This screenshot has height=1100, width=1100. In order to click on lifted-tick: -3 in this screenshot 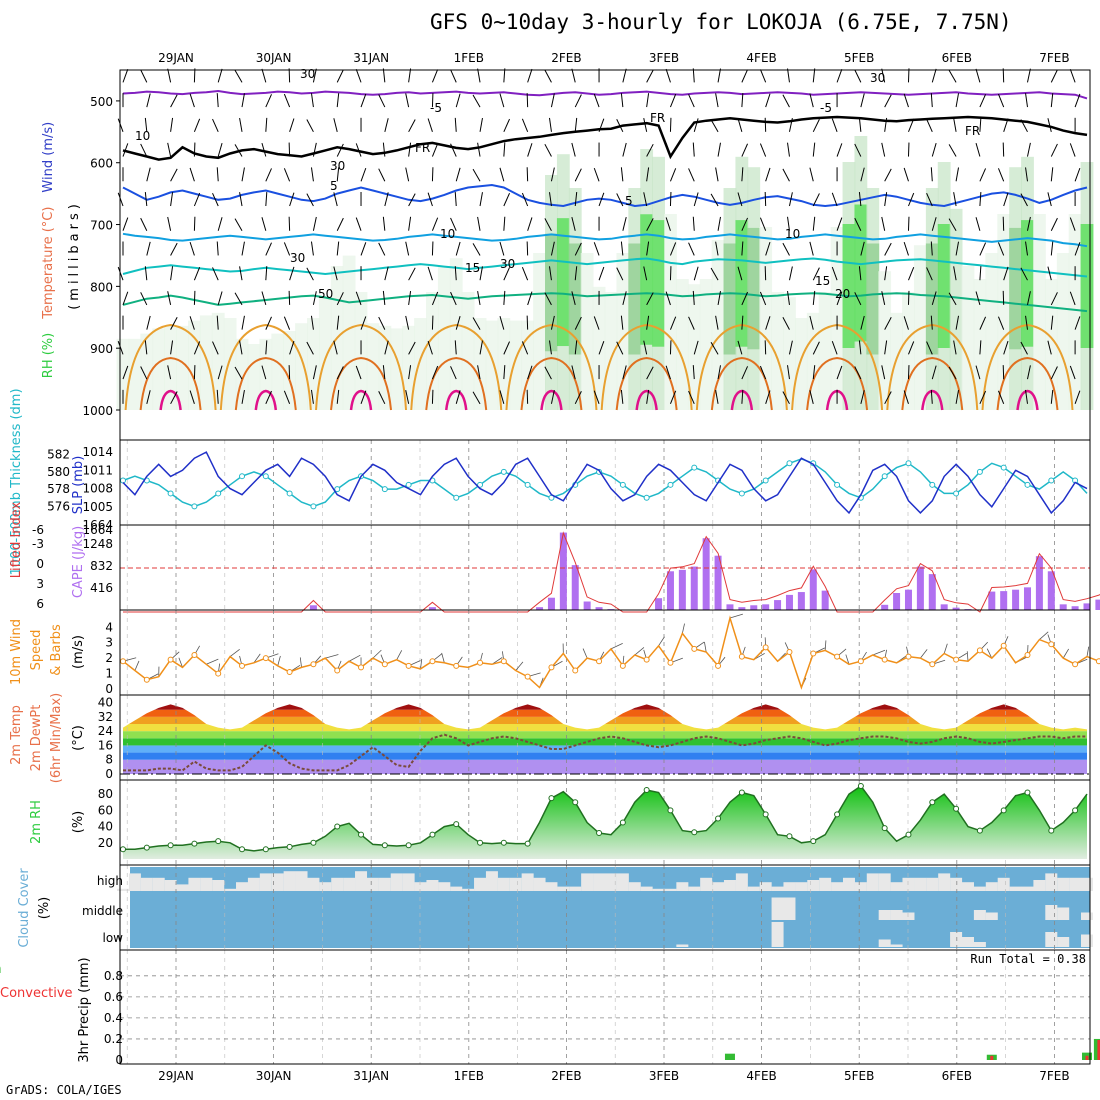, I will do `click(38, 544)`.